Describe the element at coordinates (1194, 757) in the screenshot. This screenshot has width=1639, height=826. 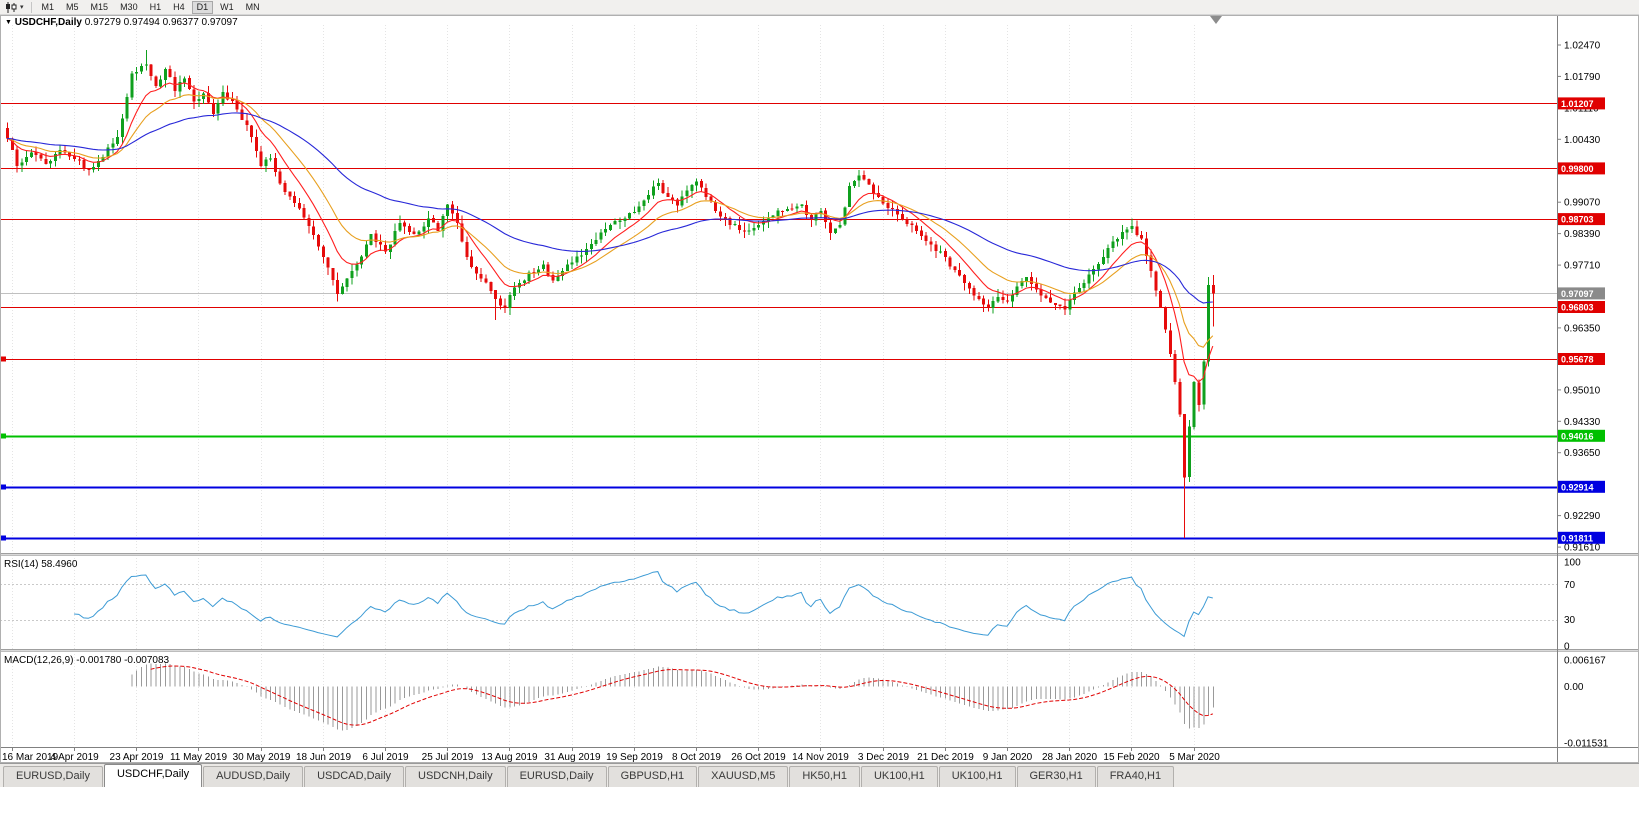
I see `svg-text: 5 Mar 2020` at that location.